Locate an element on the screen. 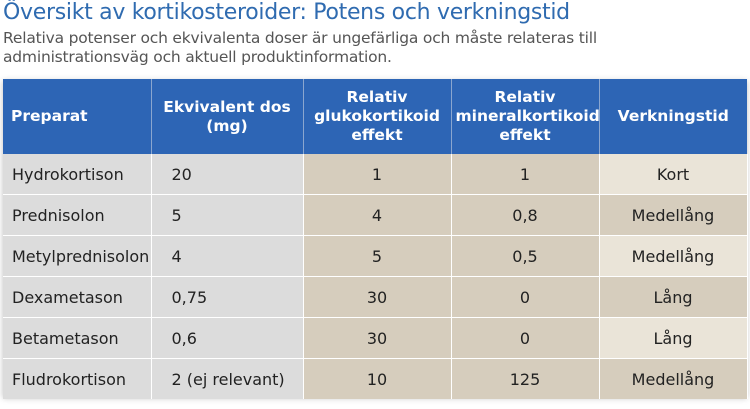 The width and height of the screenshot is (750, 409). cell-preparat: Betametason is located at coordinates (77, 338).